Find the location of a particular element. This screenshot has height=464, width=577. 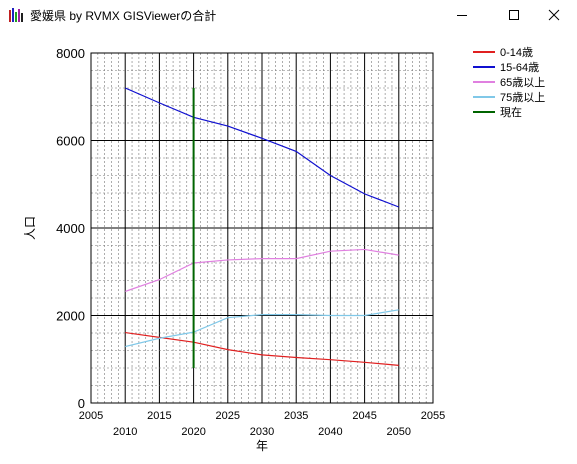

x-tick-label: 2015 is located at coordinates (159, 416).